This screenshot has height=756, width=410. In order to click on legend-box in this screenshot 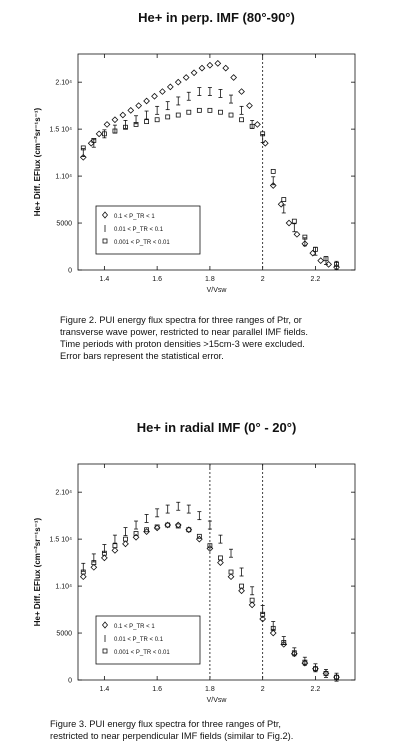, I will do `click(148, 230)`.